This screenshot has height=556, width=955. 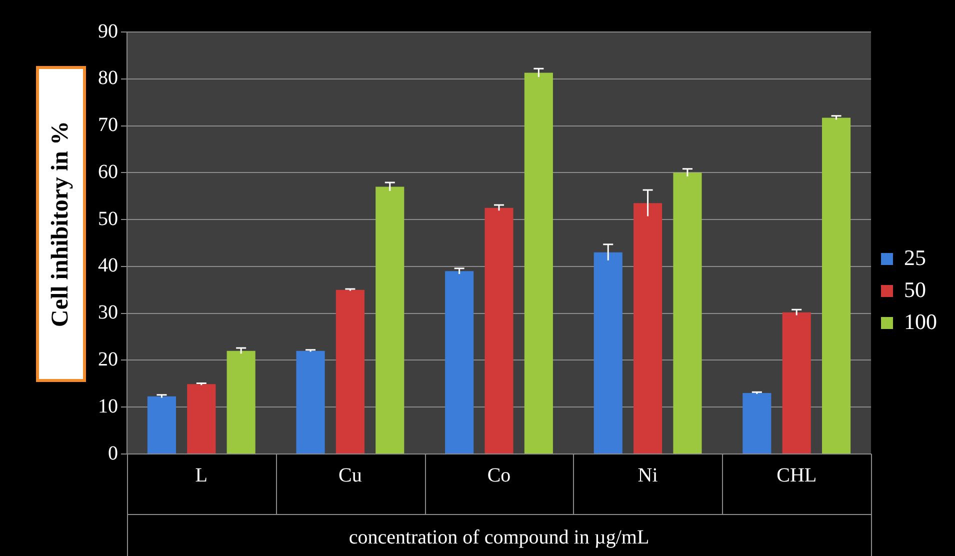 I want to click on y-tick-label: 60, so click(x=108, y=171).